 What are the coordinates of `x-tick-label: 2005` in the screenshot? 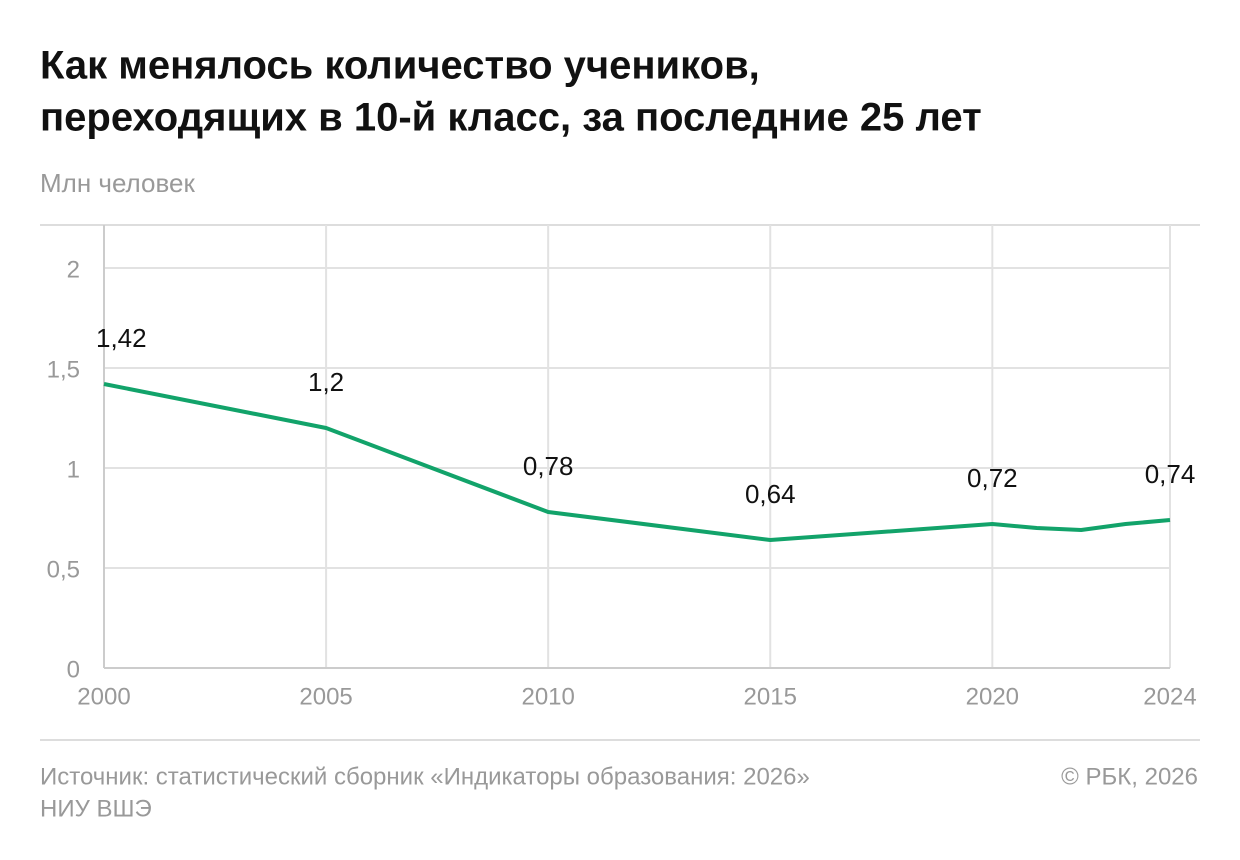 It's located at (325, 696).